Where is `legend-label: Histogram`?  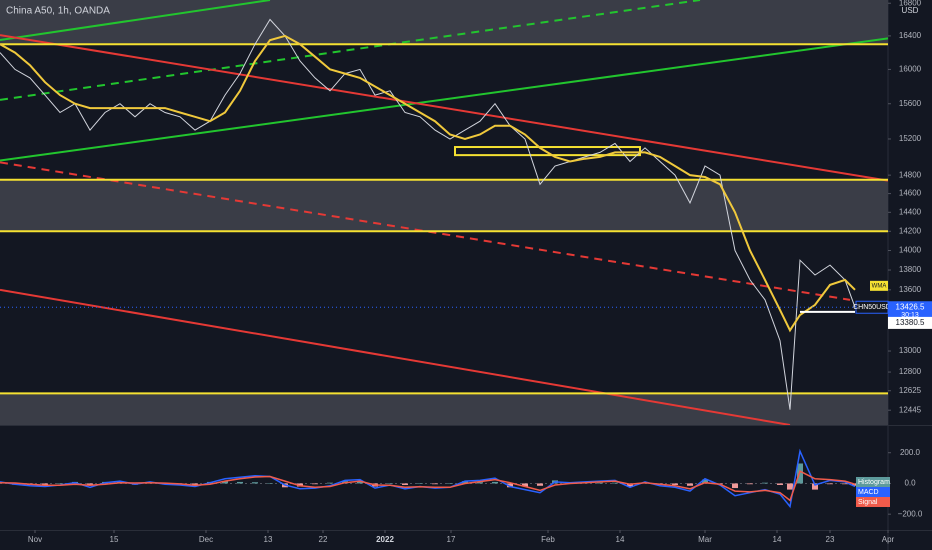
legend-label: Histogram is located at coordinates (874, 482).